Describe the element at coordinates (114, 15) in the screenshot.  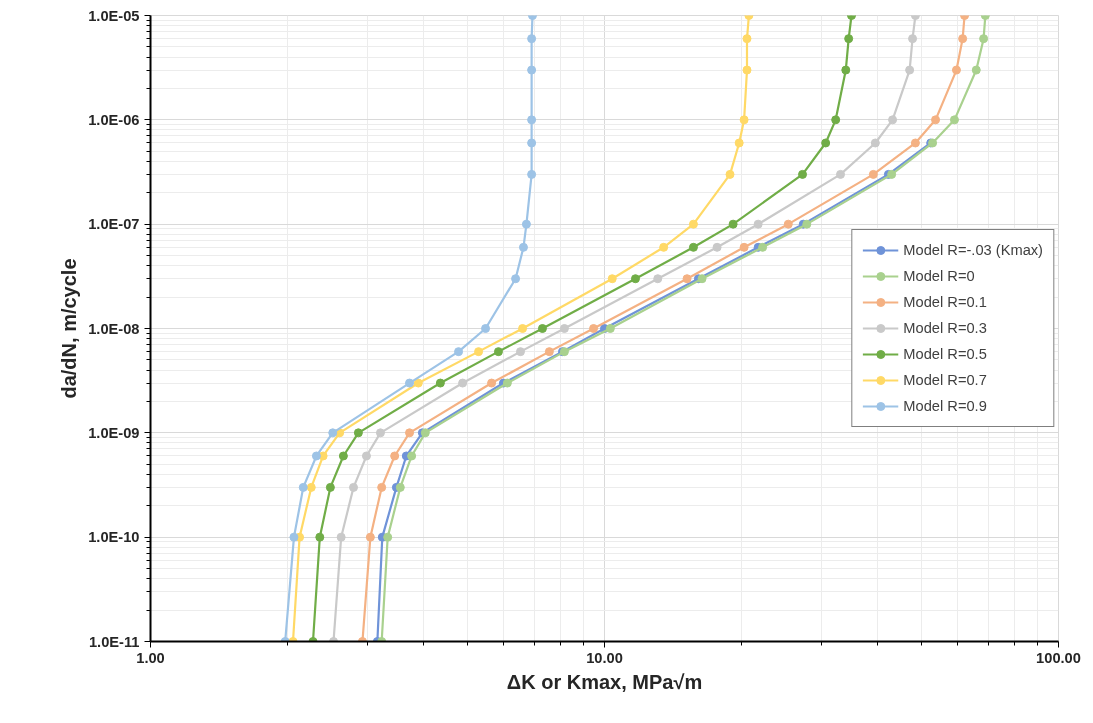
I see `y-tick-label: 1.0E-05` at that location.